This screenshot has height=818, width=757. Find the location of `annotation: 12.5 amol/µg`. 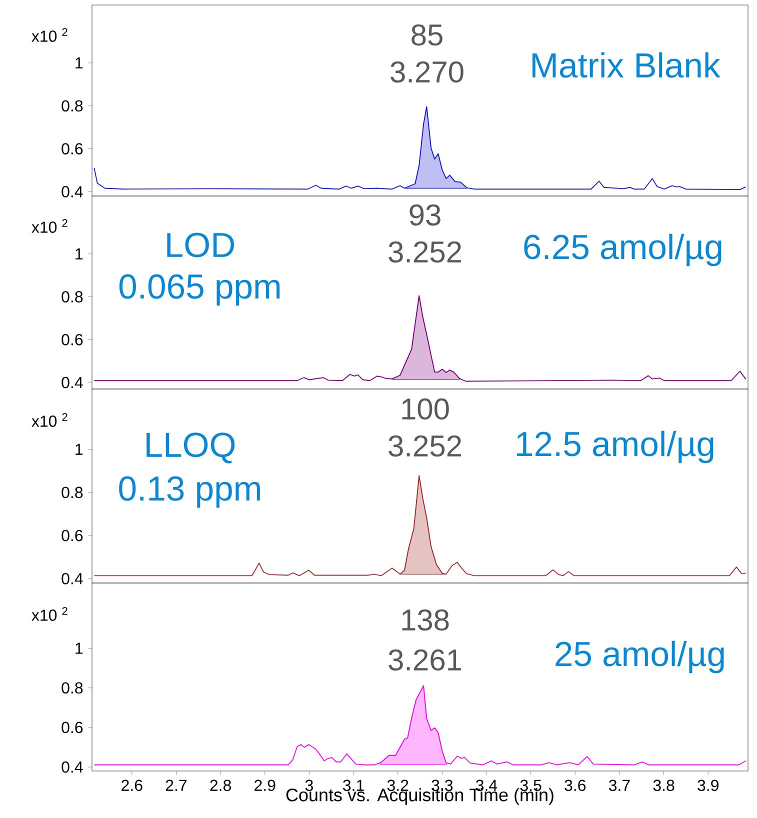

annotation: 12.5 amol/µg is located at coordinates (615, 447).